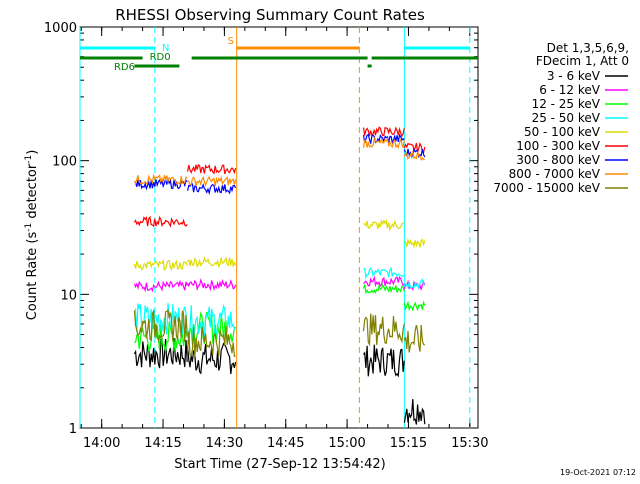 Image resolution: width=640 pixels, height=484 pixels. Describe the element at coordinates (101, 443) in the screenshot. I see `x-tick-label: 14:00` at that location.